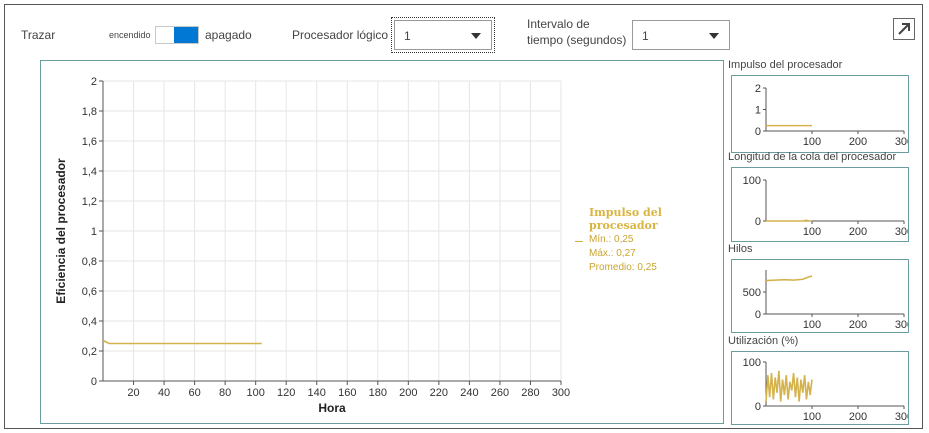 The width and height of the screenshot is (929, 433). What do you see at coordinates (407, 36) in the screenshot?
I see `logical-processor-value: 1` at bounding box center [407, 36].